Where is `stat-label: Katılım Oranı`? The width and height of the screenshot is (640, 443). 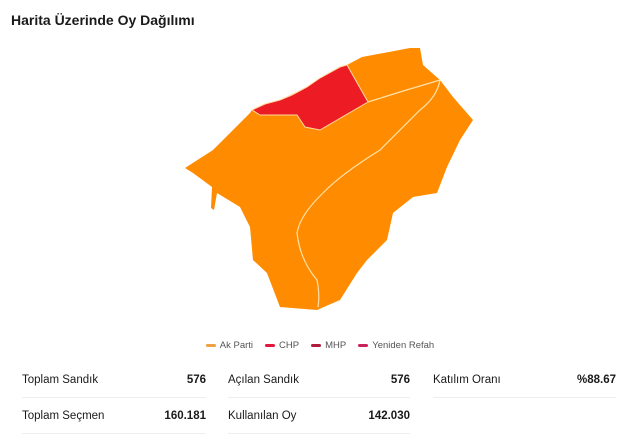 stat-label: Katılım Oranı is located at coordinates (467, 380).